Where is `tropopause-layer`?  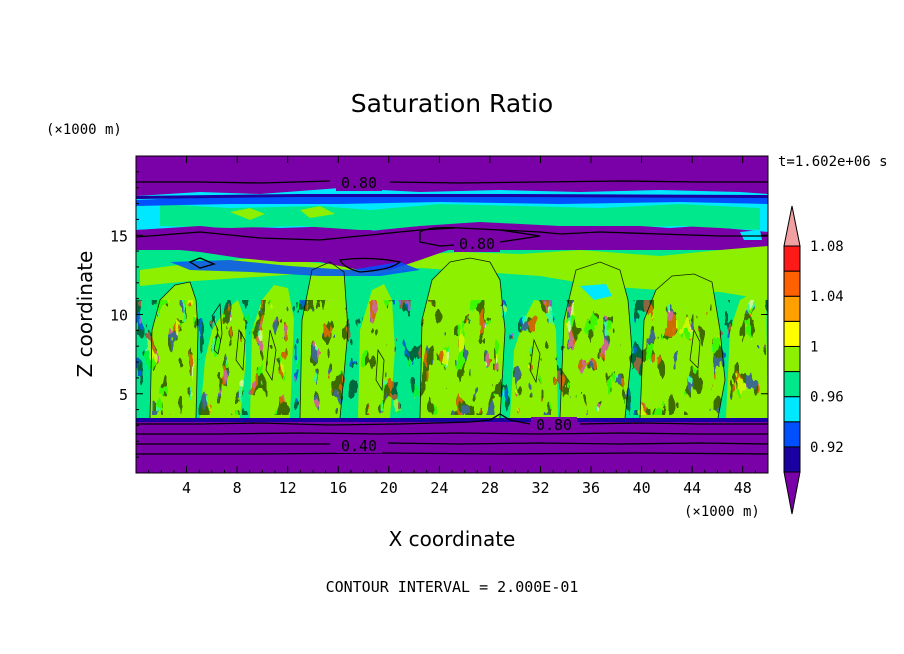
tropopause-layer is located at coordinates (452, 244).